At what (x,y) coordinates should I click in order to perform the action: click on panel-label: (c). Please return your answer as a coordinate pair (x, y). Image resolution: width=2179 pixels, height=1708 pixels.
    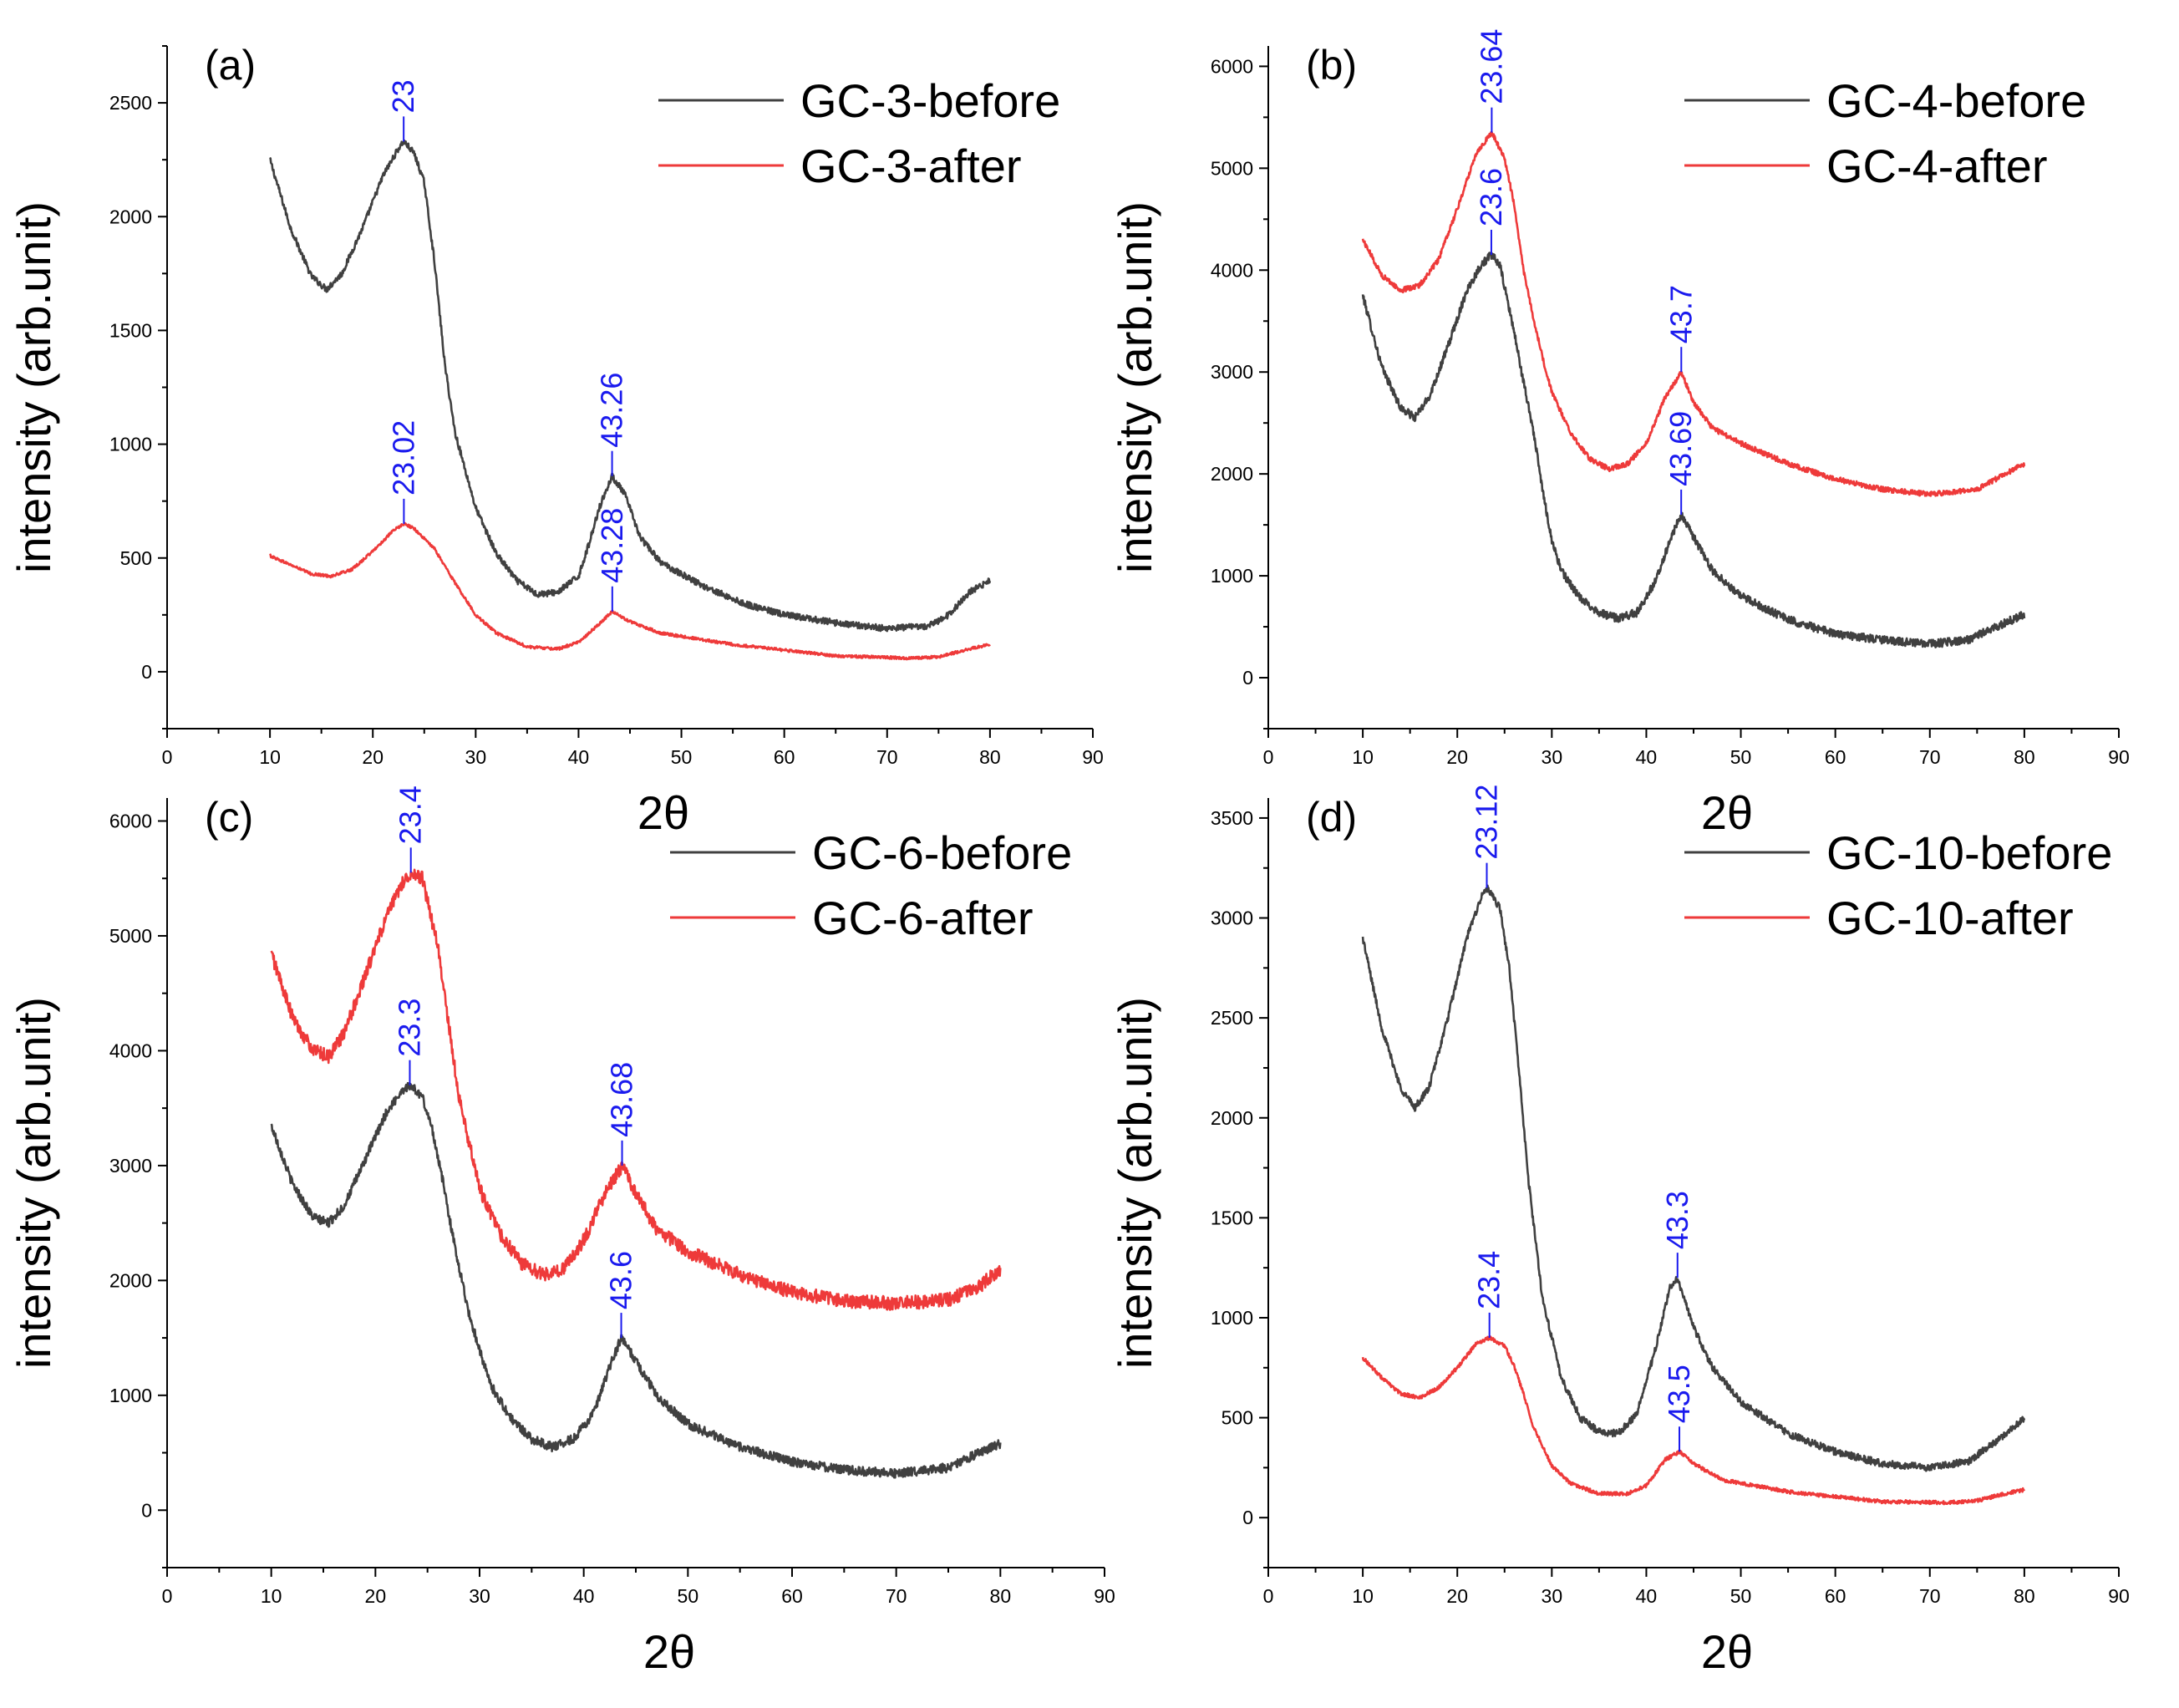
    Looking at the image, I should click on (229, 817).